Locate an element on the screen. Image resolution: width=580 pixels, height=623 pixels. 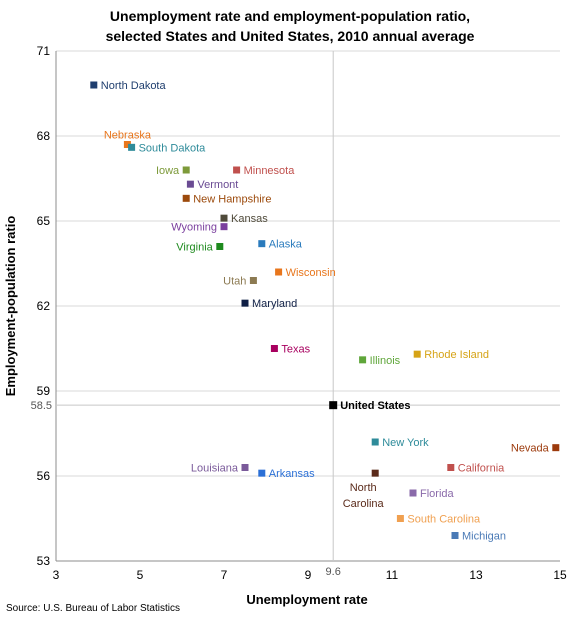
x-tick-label: 7 is located at coordinates (224, 575).